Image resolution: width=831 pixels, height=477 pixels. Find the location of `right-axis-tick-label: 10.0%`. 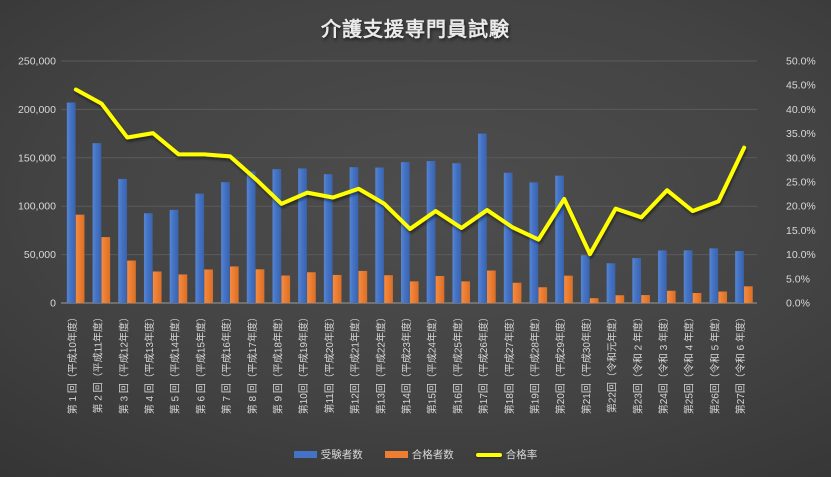

right-axis-tick-label: 10.0% is located at coordinates (801, 255).